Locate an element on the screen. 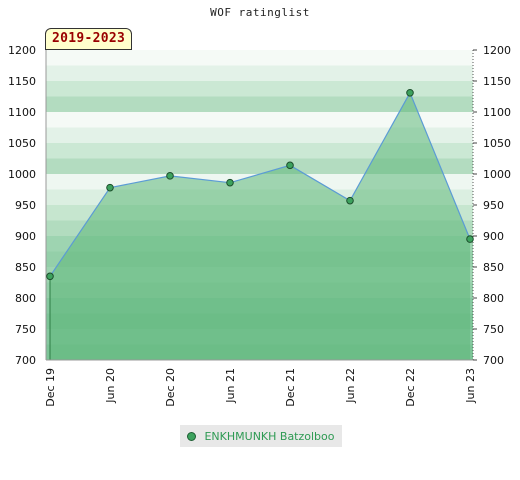 This screenshot has height=480, width=520. y-tick-label-left: 800 is located at coordinates (25, 298).